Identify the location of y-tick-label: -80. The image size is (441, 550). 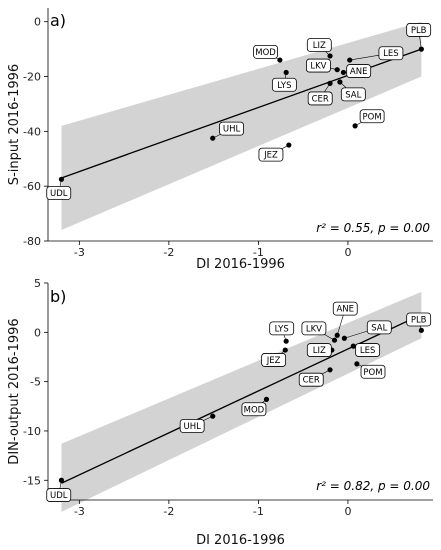
(32, 241).